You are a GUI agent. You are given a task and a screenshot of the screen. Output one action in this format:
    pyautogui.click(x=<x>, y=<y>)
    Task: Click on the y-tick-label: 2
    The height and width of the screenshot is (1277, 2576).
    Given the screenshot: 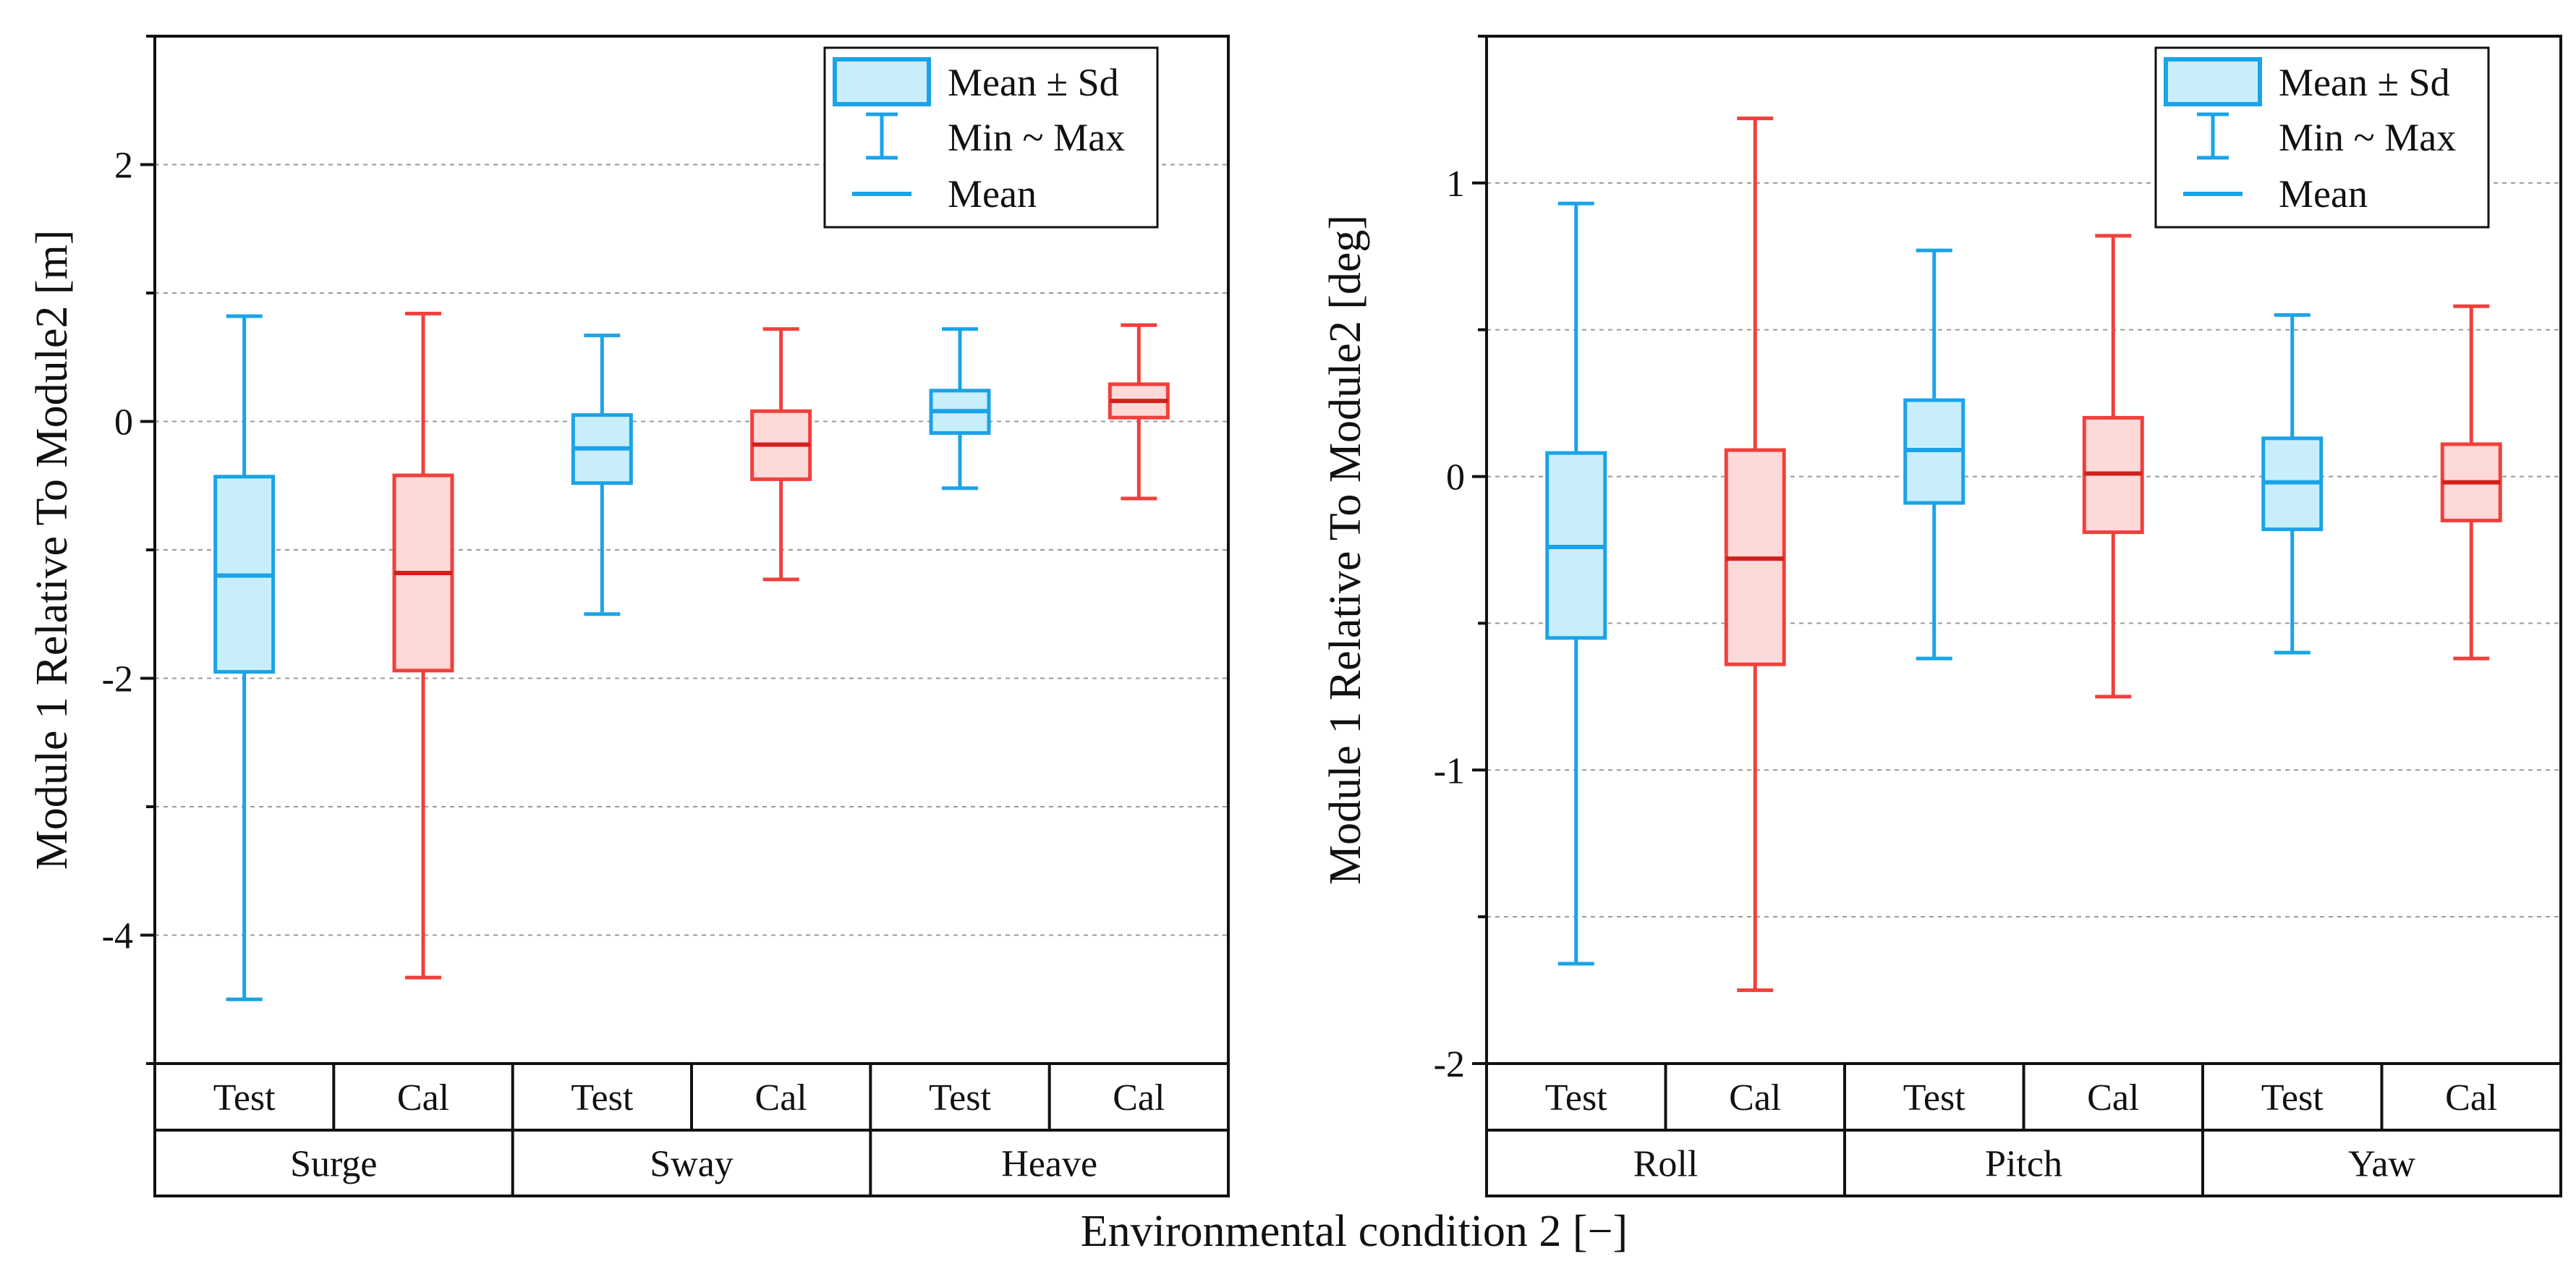 What is the action you would take?
    pyautogui.click(x=123, y=166)
    